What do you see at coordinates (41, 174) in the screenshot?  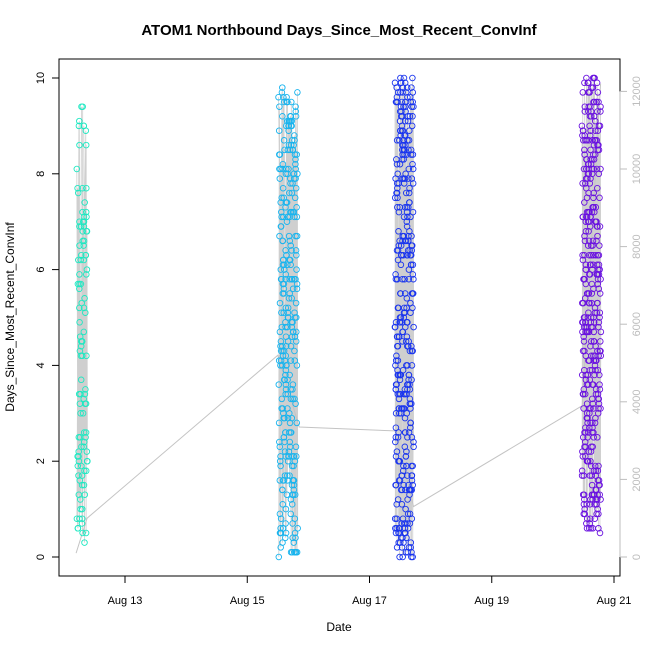 I see `y-tick-label: 8` at bounding box center [41, 174].